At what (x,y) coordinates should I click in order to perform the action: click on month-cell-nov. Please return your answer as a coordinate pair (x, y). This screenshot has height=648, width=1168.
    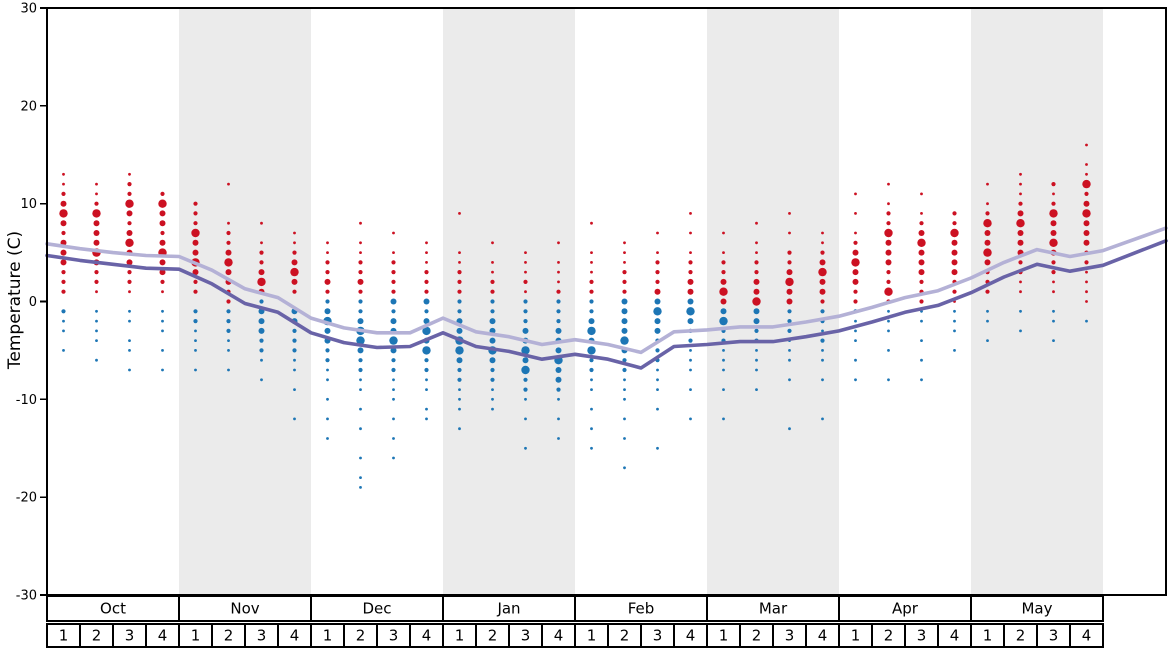
    Looking at the image, I should click on (245, 608).